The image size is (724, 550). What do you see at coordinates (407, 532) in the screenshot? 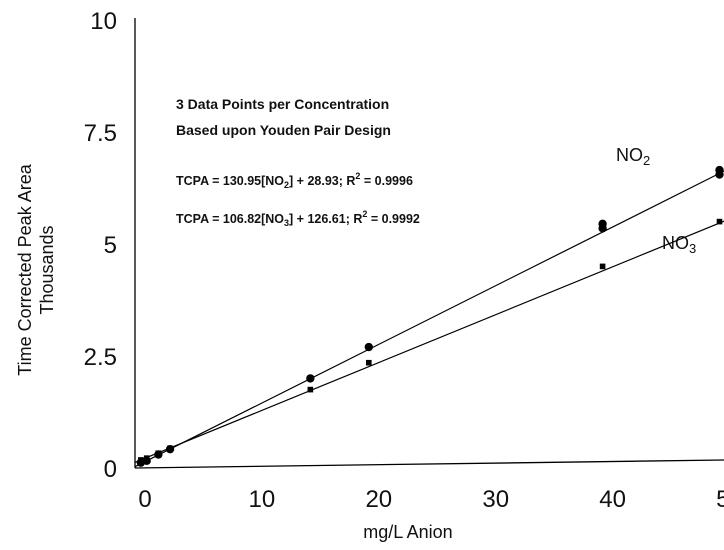
I see `x-axis-title: mg/L Anion` at bounding box center [407, 532].